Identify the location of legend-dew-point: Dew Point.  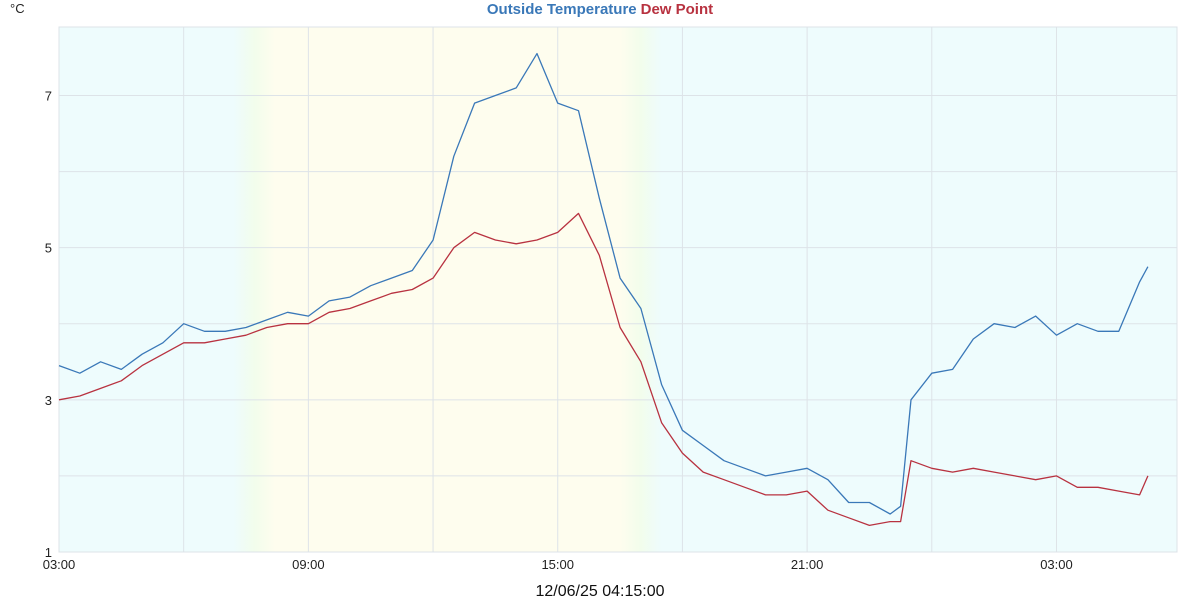
(677, 9).